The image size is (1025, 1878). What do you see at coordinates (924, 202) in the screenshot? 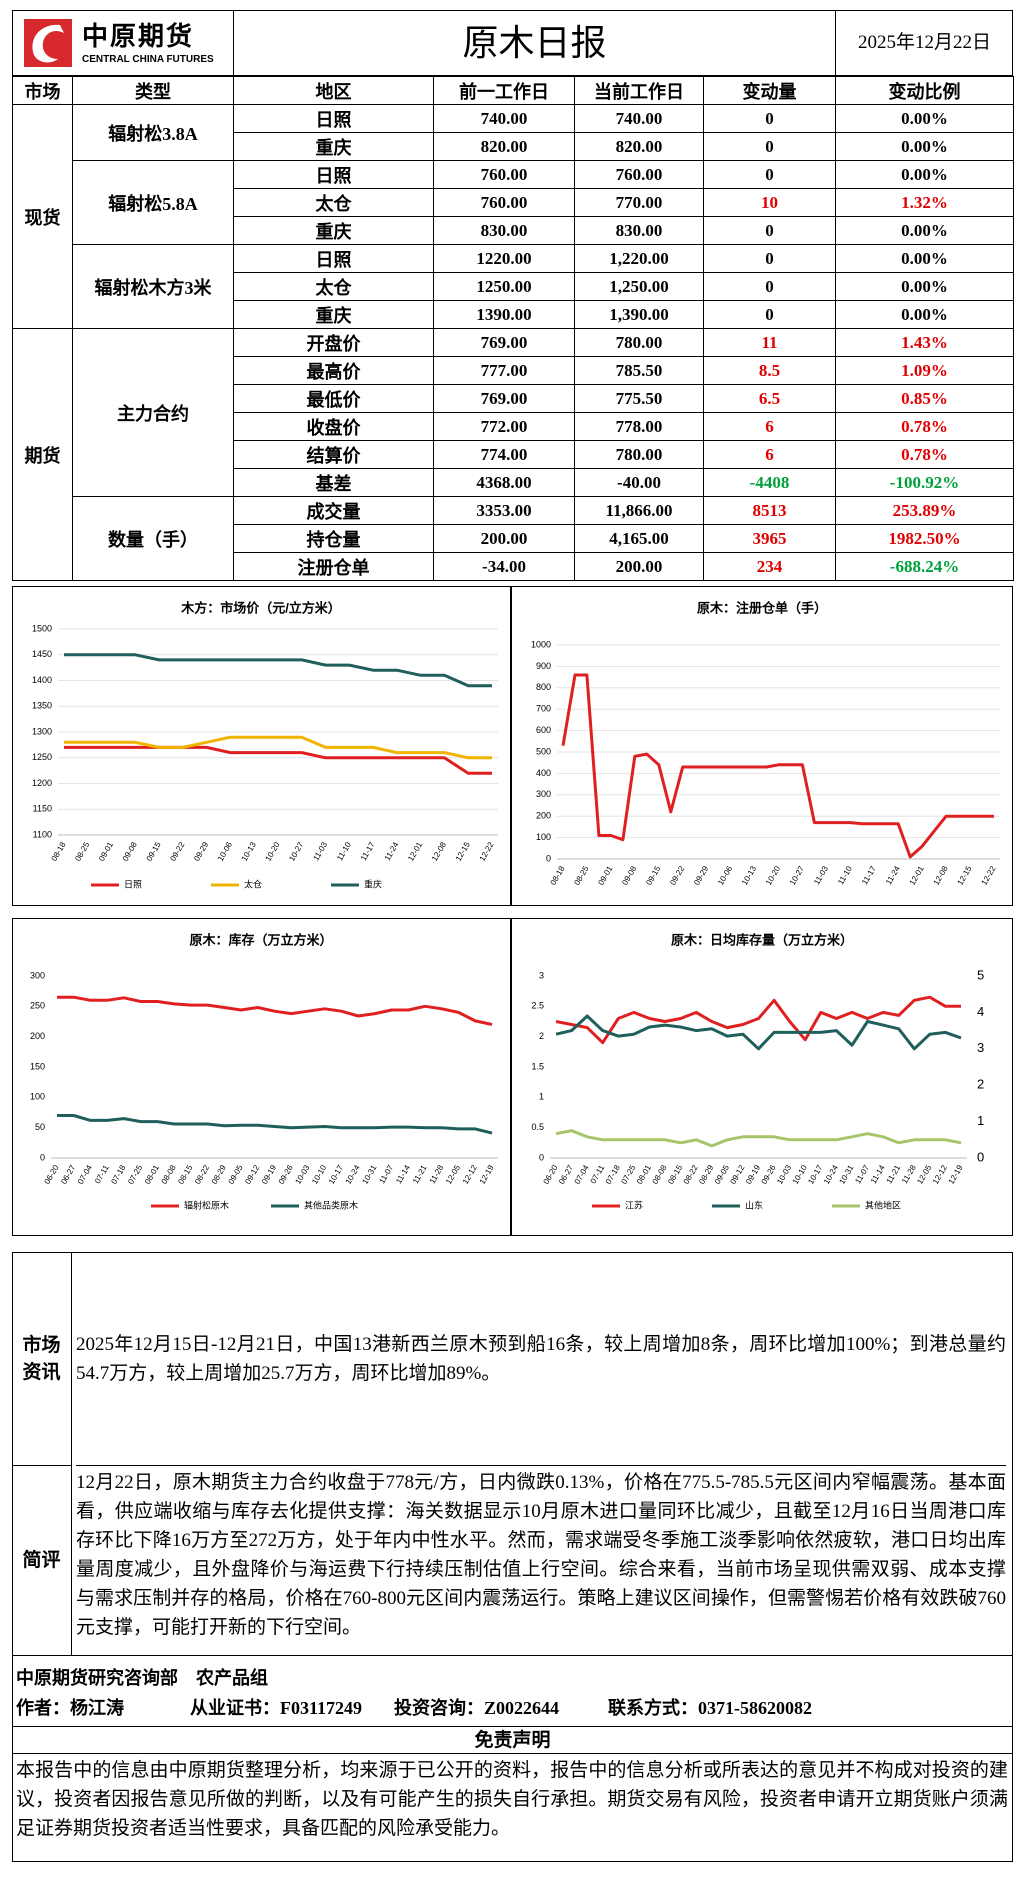
I see `cell: 1.32%` at bounding box center [924, 202].